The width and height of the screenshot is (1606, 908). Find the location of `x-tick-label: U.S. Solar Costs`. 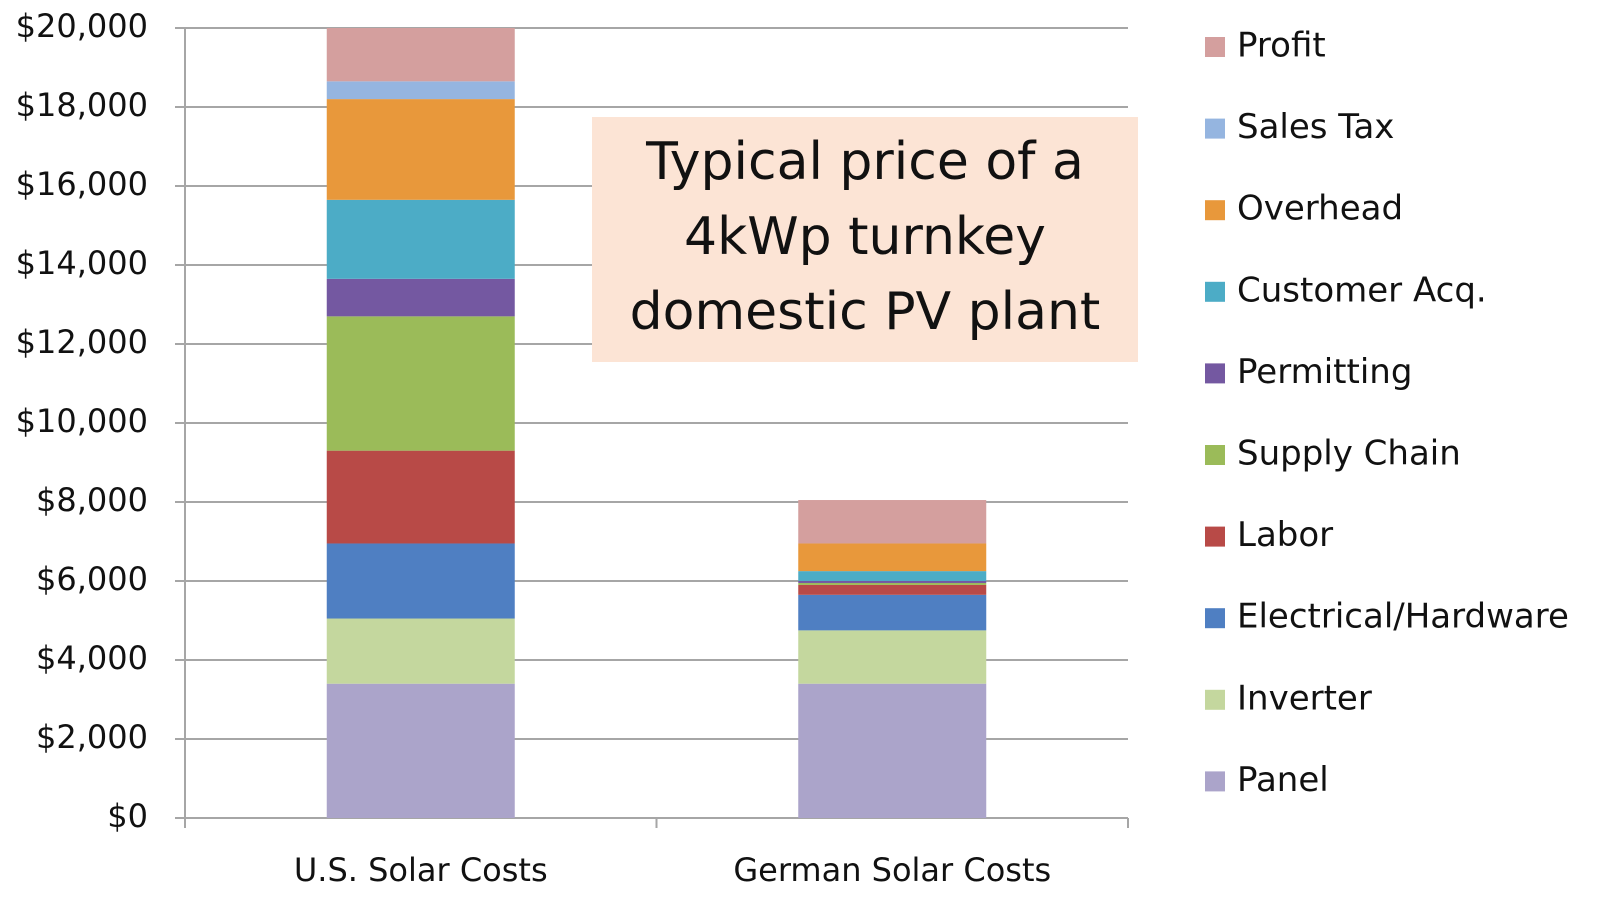

x-tick-label: U.S. Solar Costs is located at coordinates (421, 870).